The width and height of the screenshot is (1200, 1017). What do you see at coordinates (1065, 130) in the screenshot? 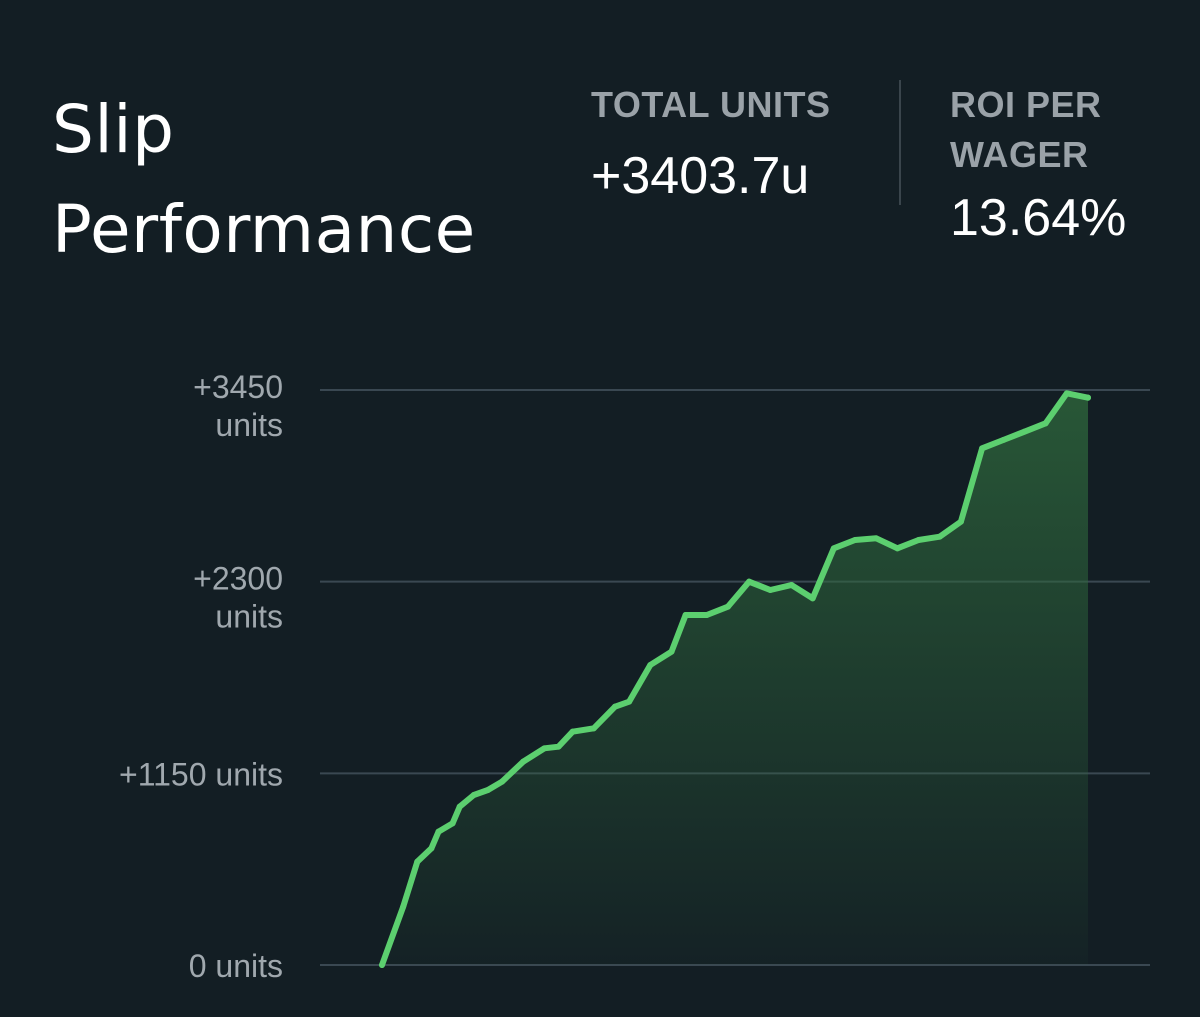
I see `roi-label: ROI PER WAGER` at bounding box center [1065, 130].